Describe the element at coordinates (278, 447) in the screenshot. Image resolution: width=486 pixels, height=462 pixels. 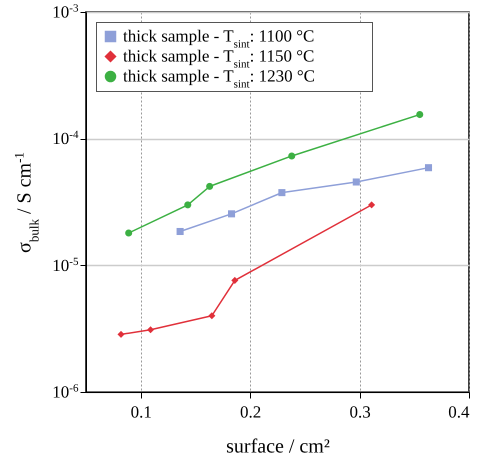
I see `x-axis-title: surface / cm²` at that location.